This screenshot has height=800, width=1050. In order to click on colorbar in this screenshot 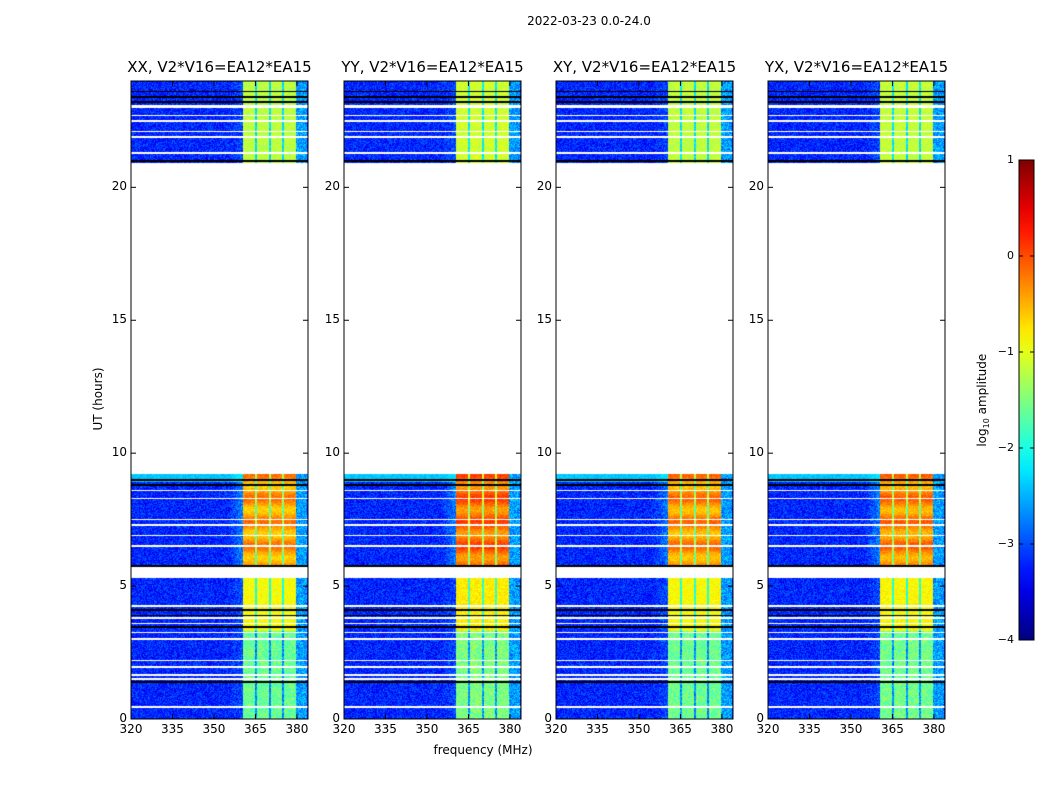, I will do `click(1026, 400)`.